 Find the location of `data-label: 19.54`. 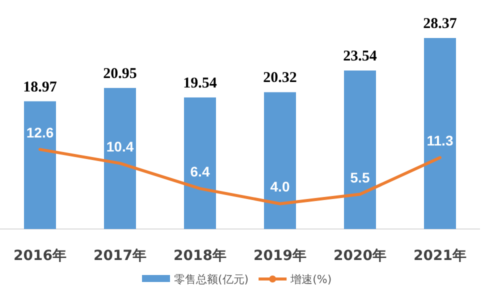

data-label: 19.54 is located at coordinates (200, 83).